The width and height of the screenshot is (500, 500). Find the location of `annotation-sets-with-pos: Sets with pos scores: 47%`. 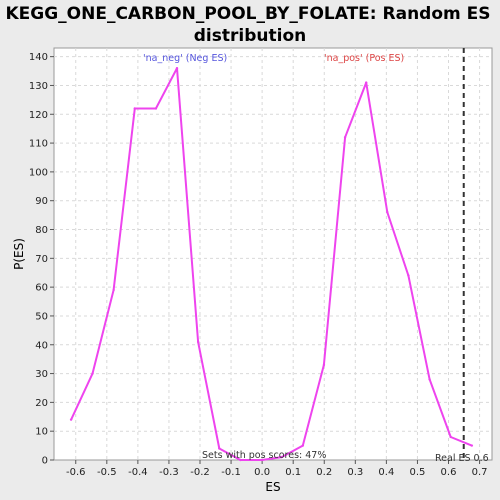

annotation-sets-with-pos: Sets with pos scores: 47% is located at coordinates (264, 455).